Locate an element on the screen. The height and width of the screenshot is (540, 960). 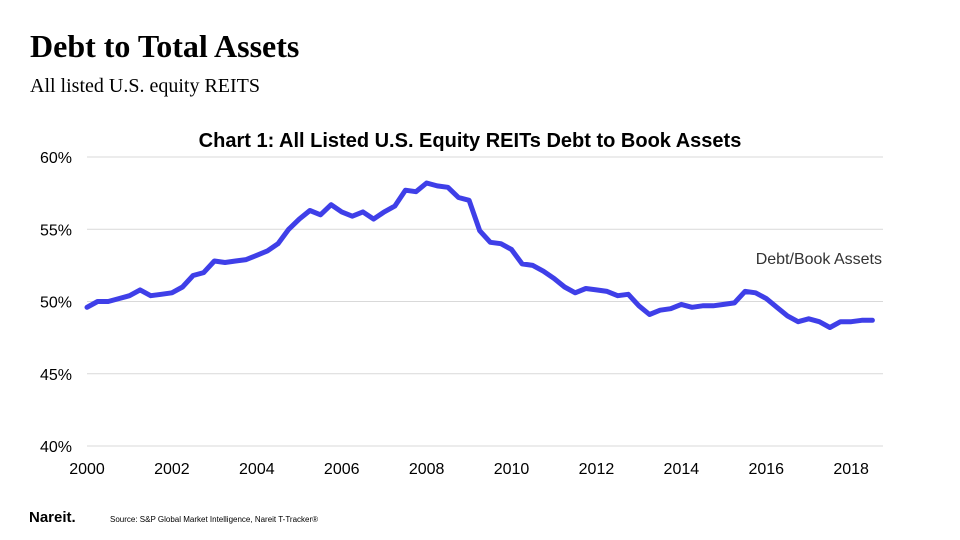
x-tick-label: 2004 is located at coordinates (257, 469).